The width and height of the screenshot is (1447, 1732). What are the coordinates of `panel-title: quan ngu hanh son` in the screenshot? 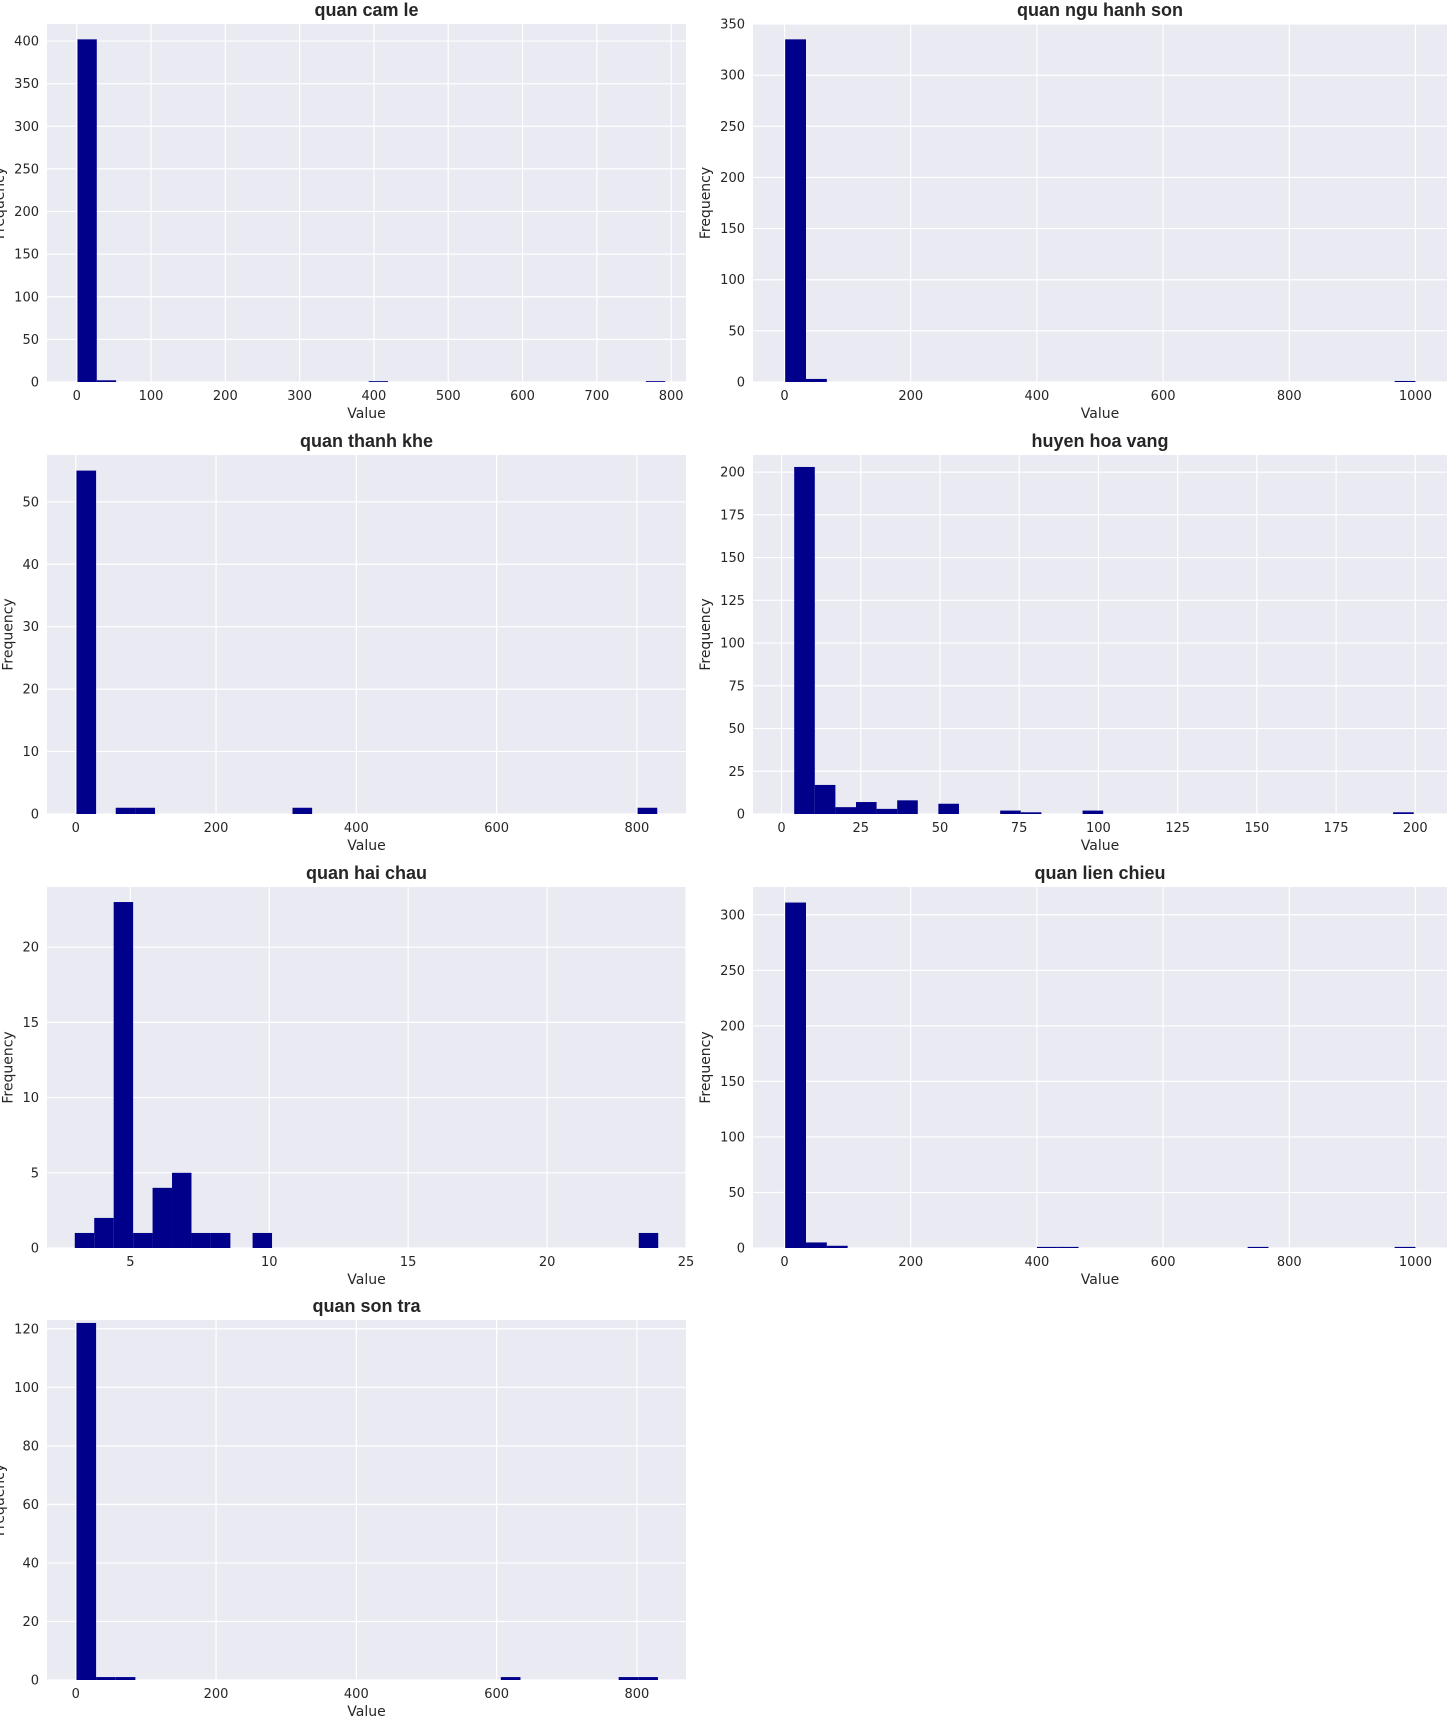 It's located at (1100, 10).